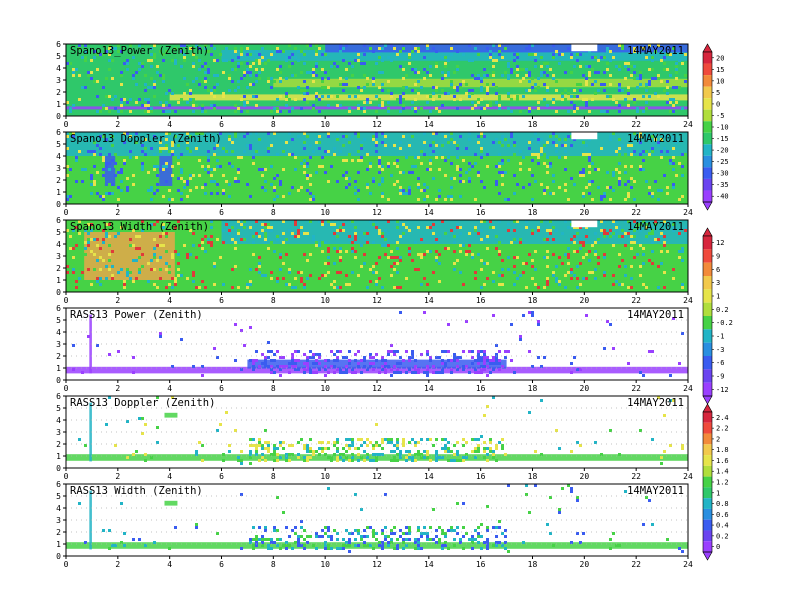  I want to click on x-tick-label: 18, so click(533, 124).